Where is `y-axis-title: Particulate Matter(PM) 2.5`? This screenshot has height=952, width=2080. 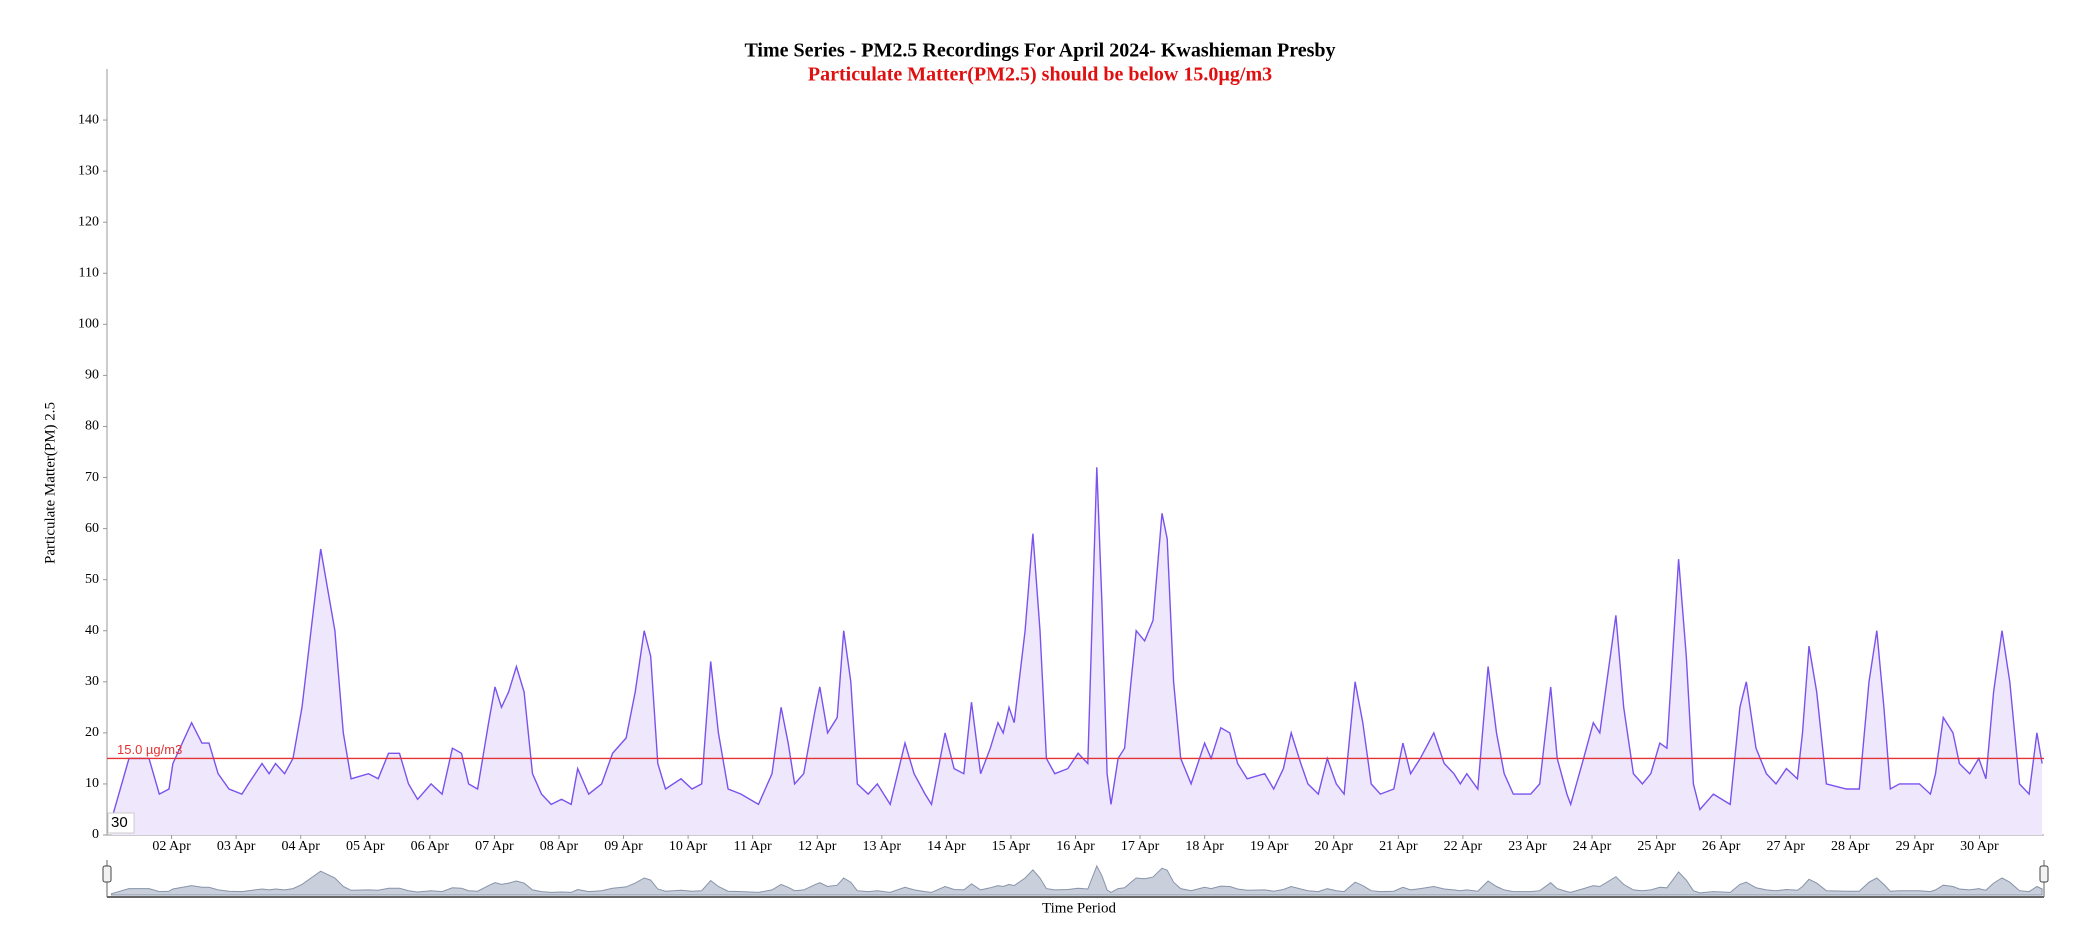
y-axis-title: Particulate Matter(PM) 2.5 is located at coordinates (50, 483).